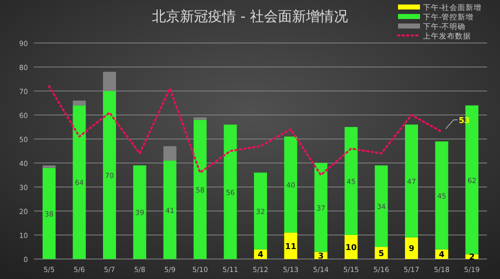 Image resolution: width=500 pixels, height=279 pixels. What do you see at coordinates (291, 246) in the screenshot?
I see `data-label: 11` at bounding box center [291, 246].